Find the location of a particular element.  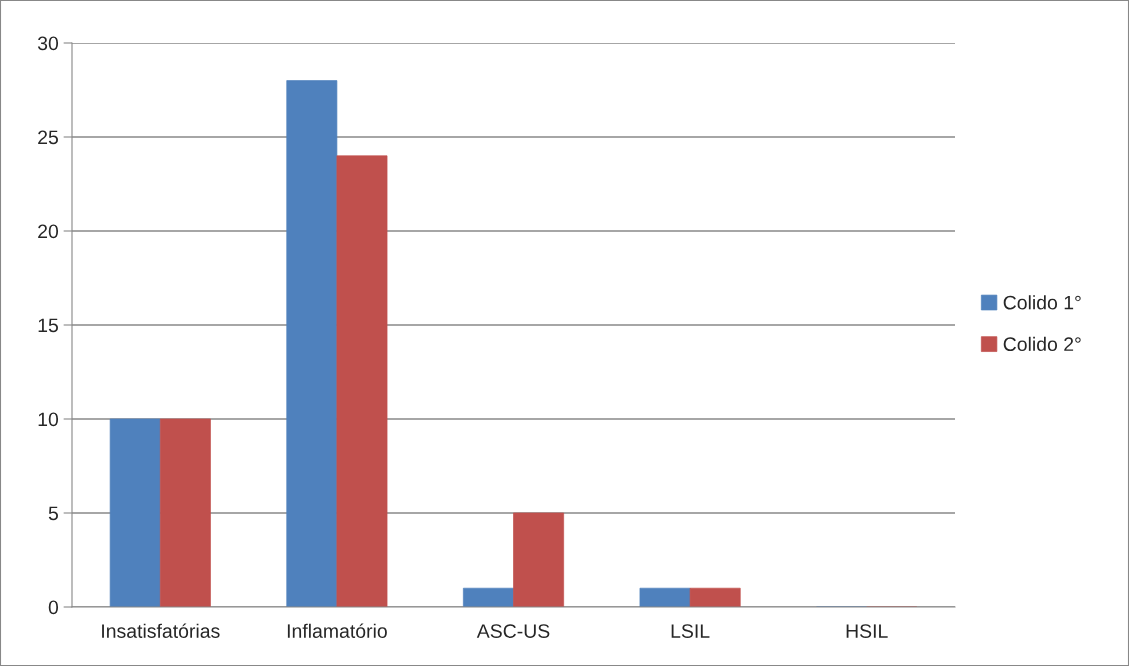

y-tick-label: 30 is located at coordinates (48, 43).